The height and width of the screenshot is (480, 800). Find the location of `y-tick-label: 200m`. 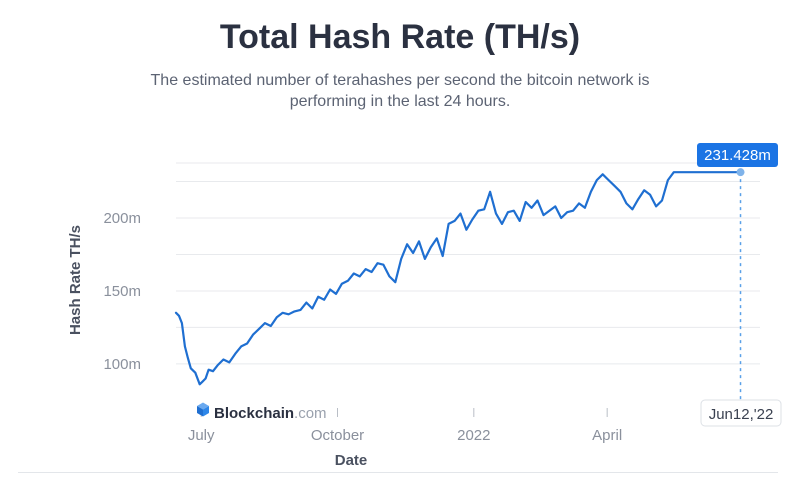

y-tick-label: 200m is located at coordinates (122, 218).